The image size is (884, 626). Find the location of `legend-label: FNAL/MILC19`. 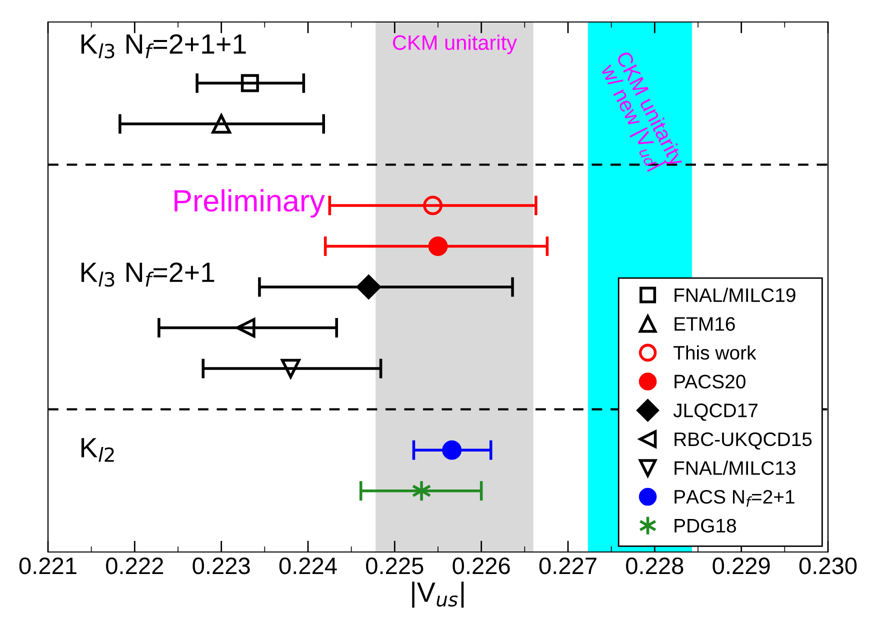

legend-label: FNAL/MILC19 is located at coordinates (735, 295).